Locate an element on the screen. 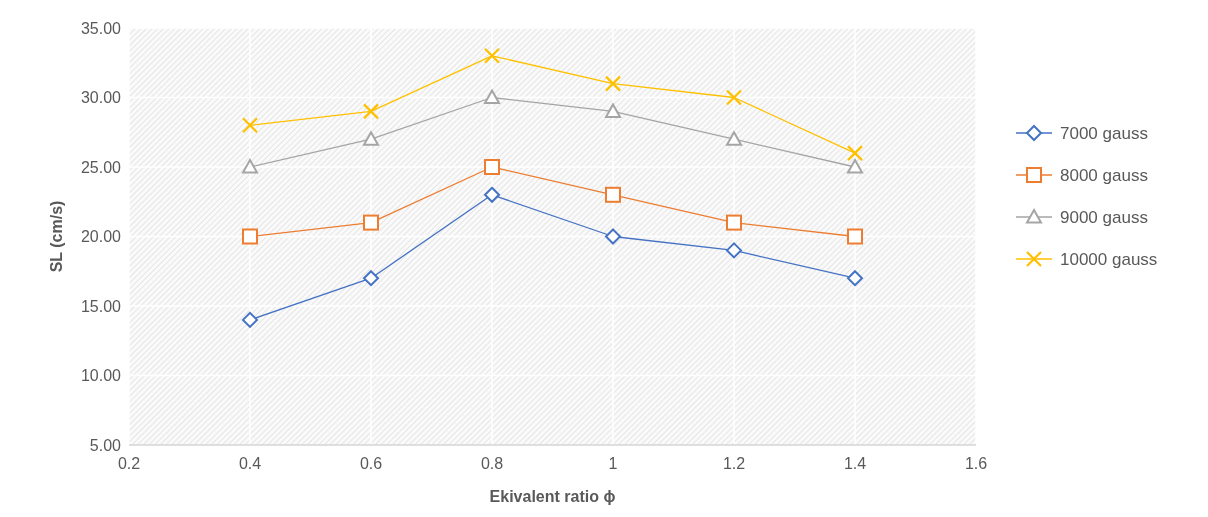  x-axis-title: Ekivalent ratio ϕ is located at coordinates (552, 496).